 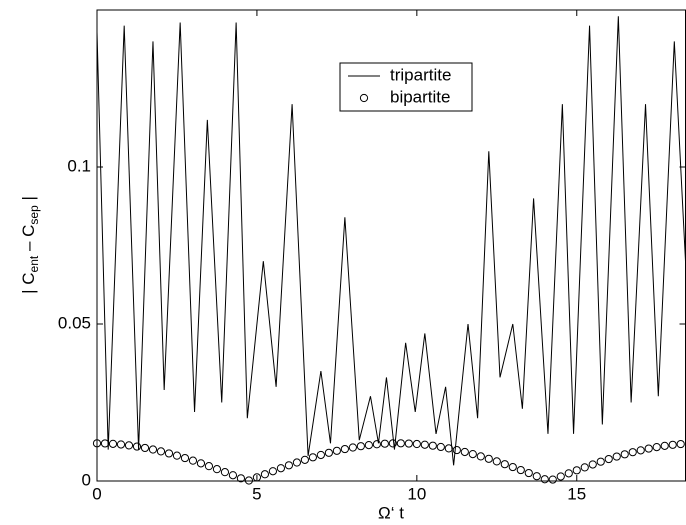 I want to click on x-tick-label: 5, so click(x=256, y=493).